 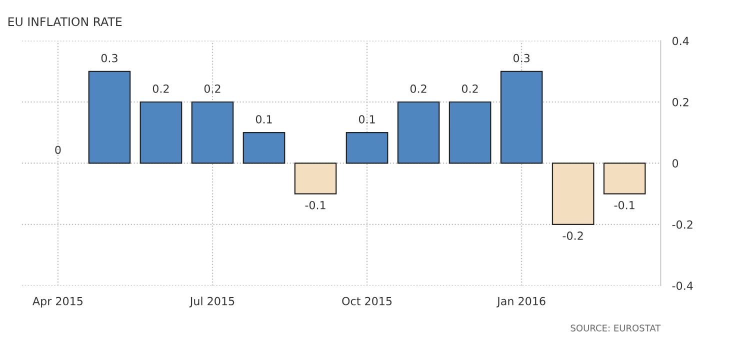 What do you see at coordinates (572, 236) in the screenshot?
I see `data-label: -0.2` at bounding box center [572, 236].